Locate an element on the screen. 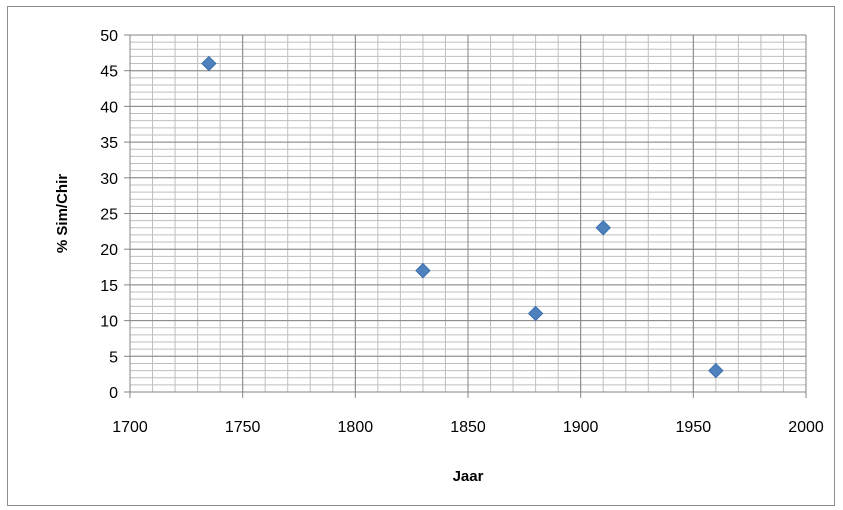  x-axis-title: Jaar is located at coordinates (468, 476).